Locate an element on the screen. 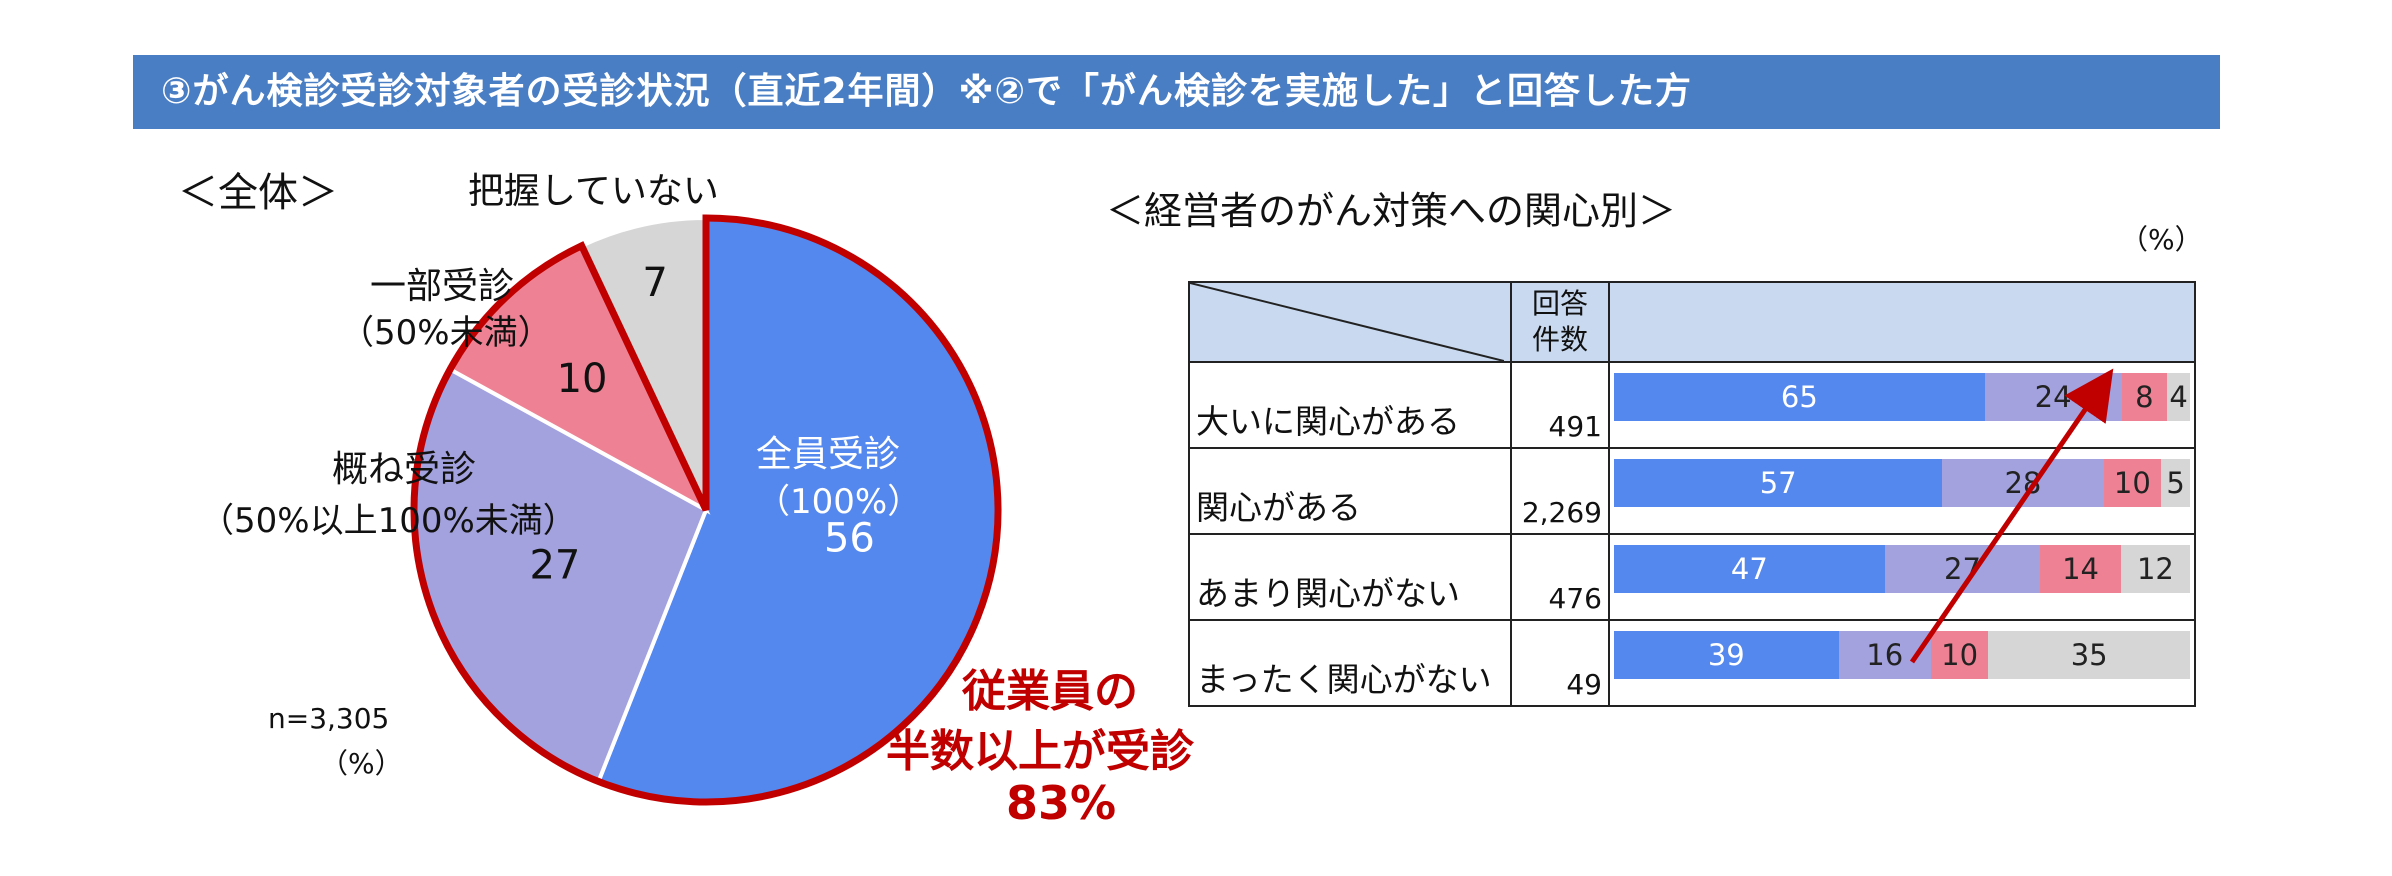 Image resolution: width=2392 pixels, height=876 pixels. callout-line-2: 半数以上が受診 is located at coordinates (1040, 751).